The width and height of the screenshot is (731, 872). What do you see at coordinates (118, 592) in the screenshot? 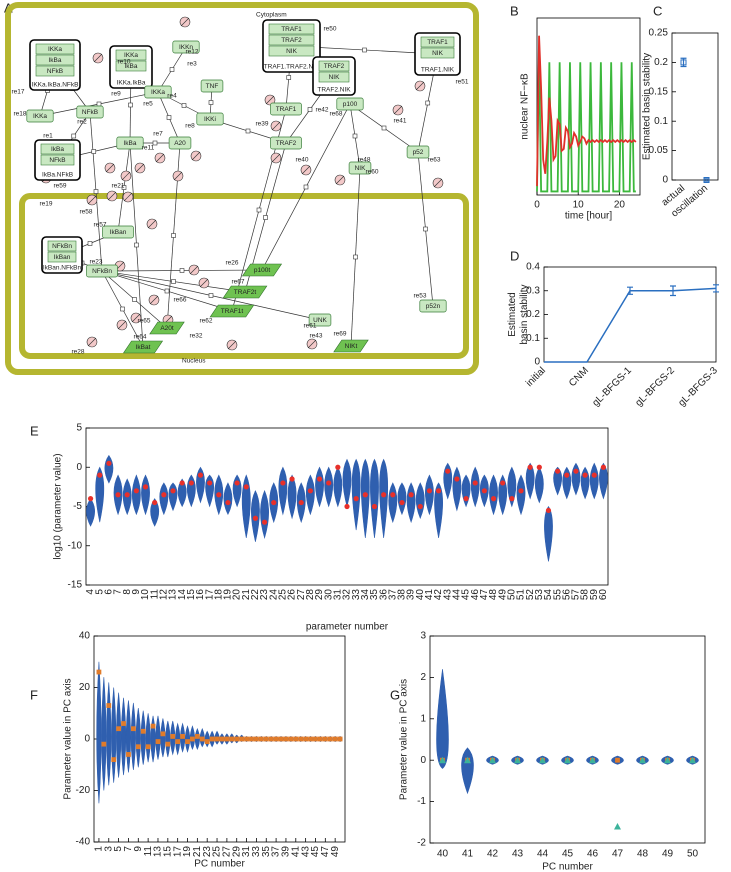
I see `x-tick-label: 7` at bounding box center [118, 592].